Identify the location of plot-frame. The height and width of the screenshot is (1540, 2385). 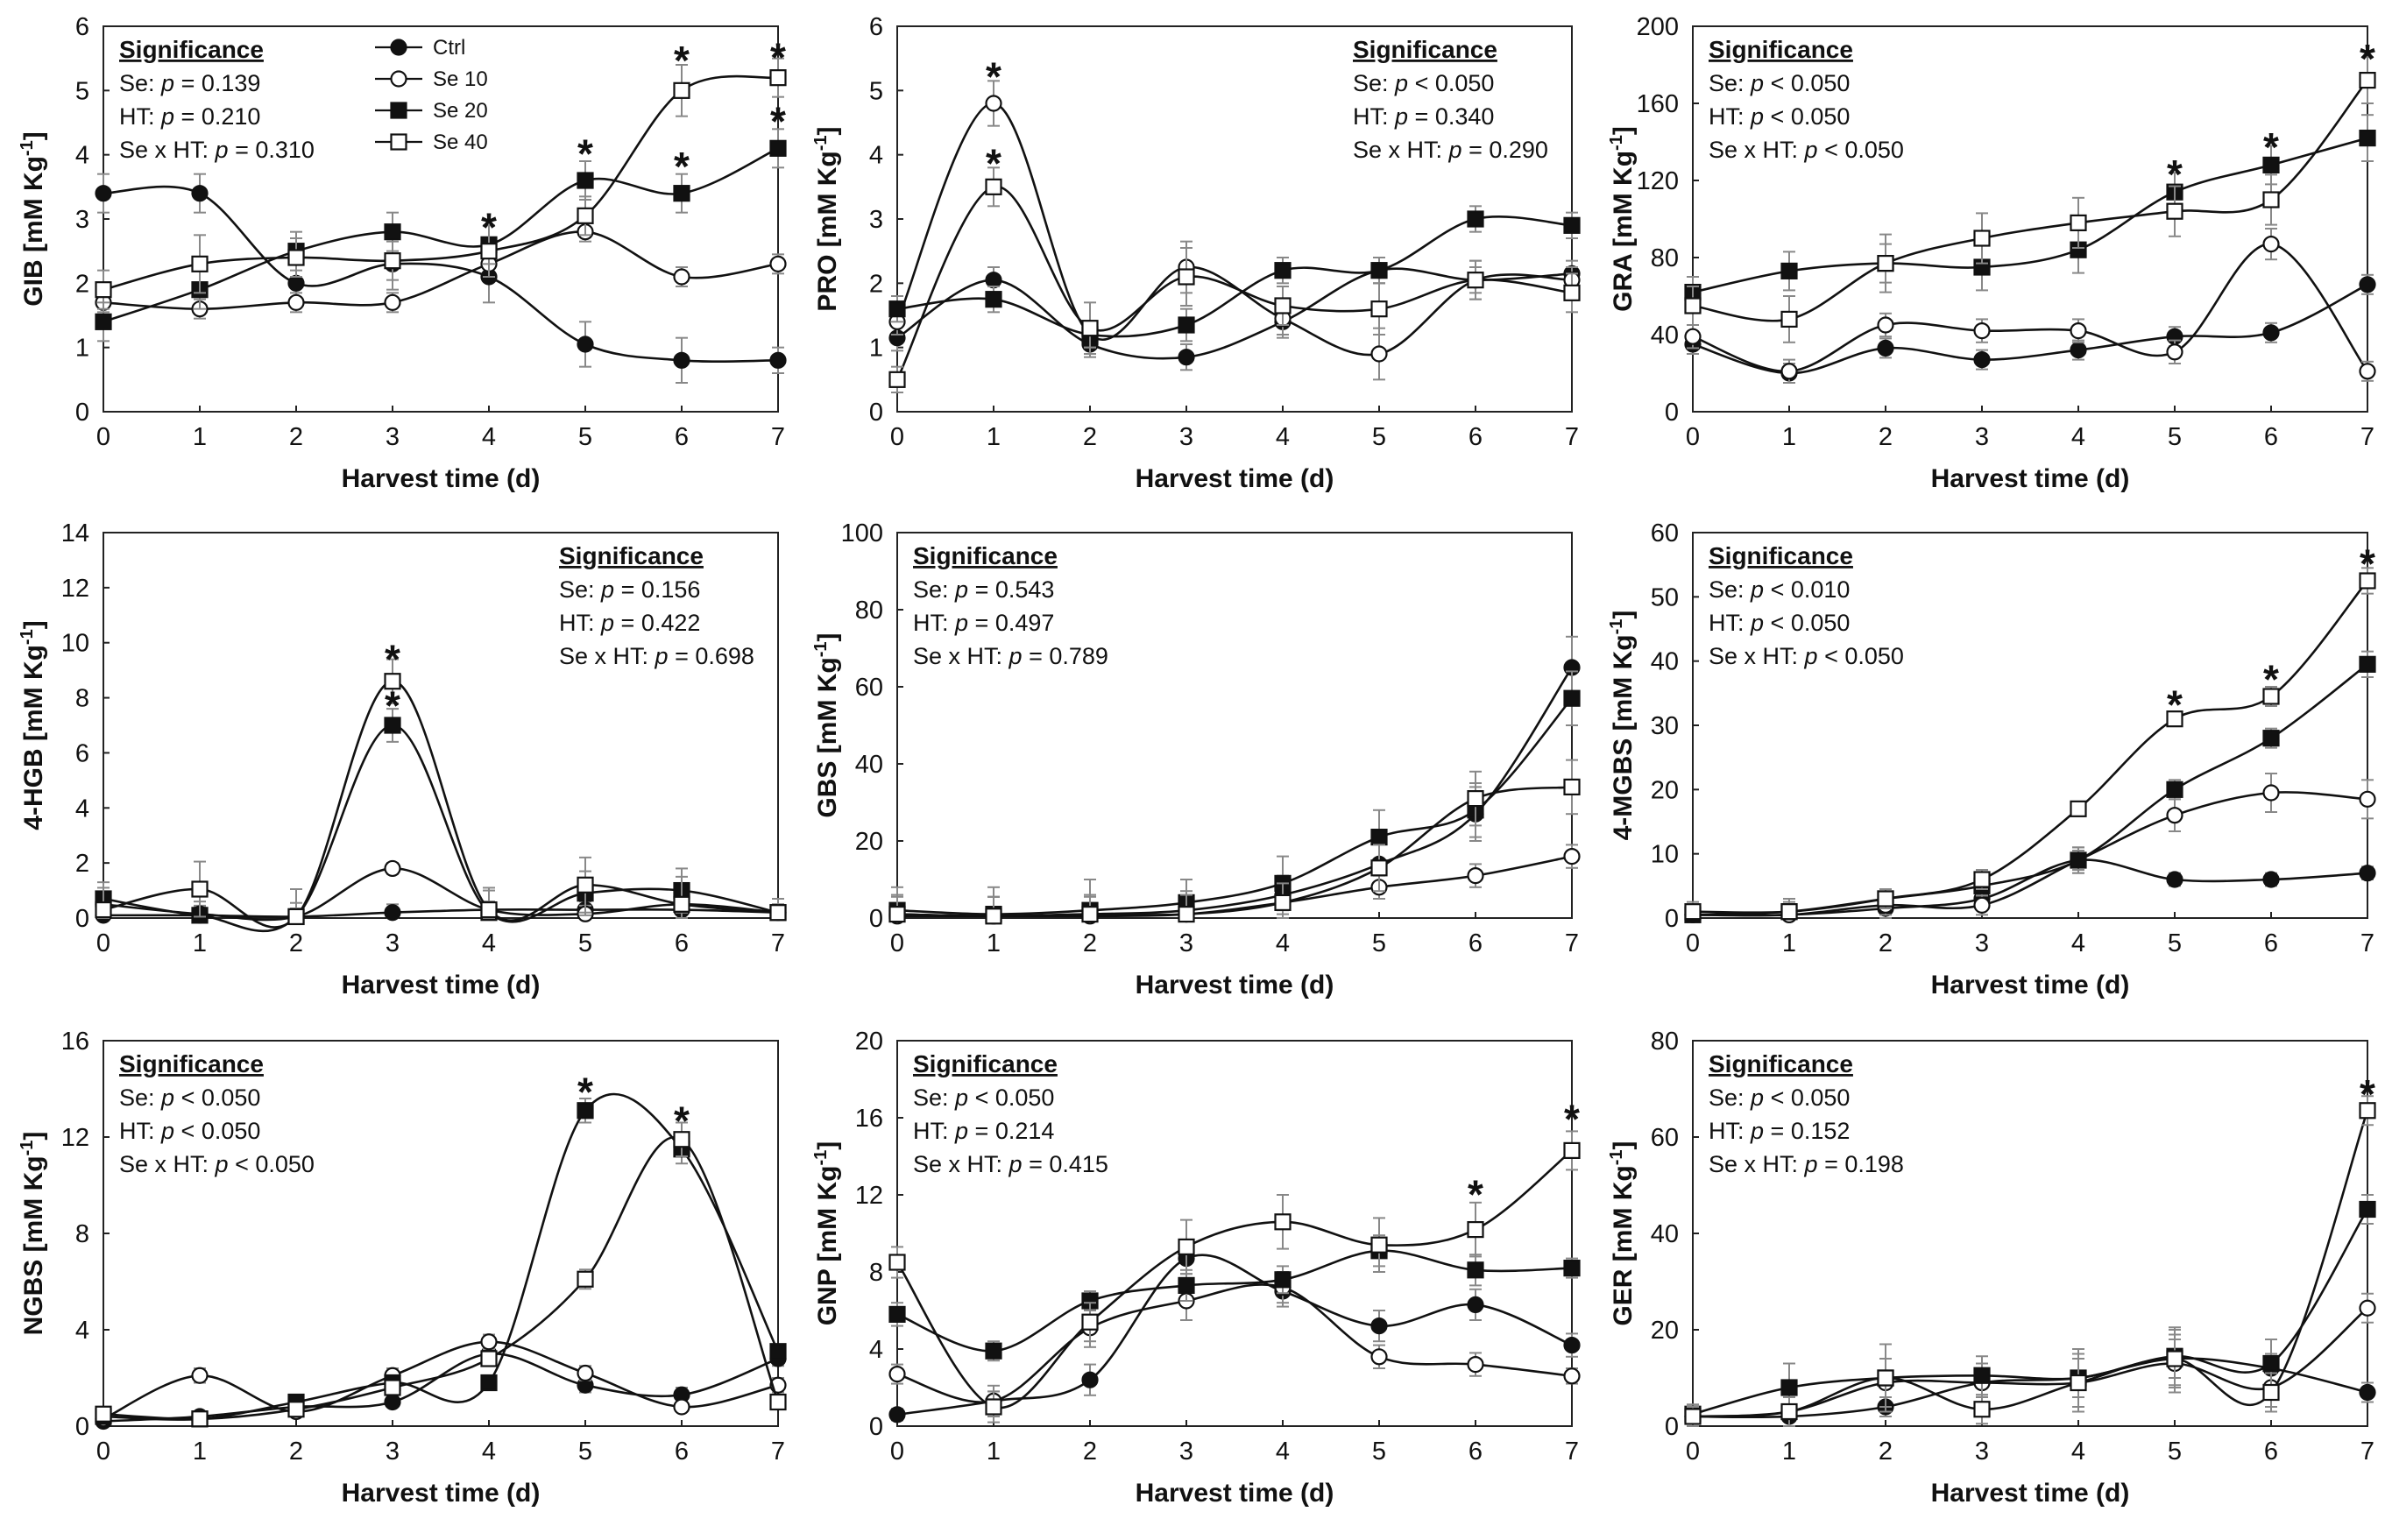
(441, 726).